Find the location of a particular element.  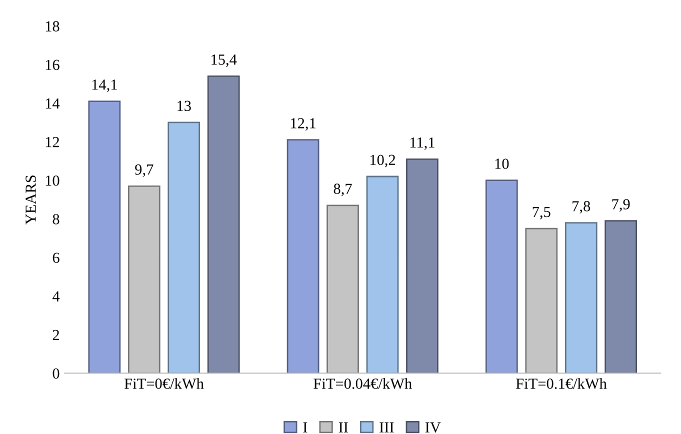

data-label: 10 is located at coordinates (502, 163).